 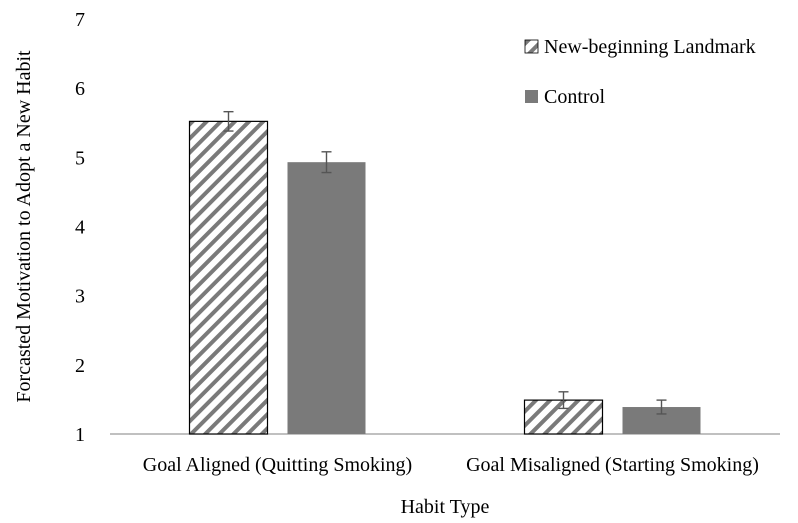 What do you see at coordinates (80, 297) in the screenshot?
I see `y-tick-label: 3` at bounding box center [80, 297].